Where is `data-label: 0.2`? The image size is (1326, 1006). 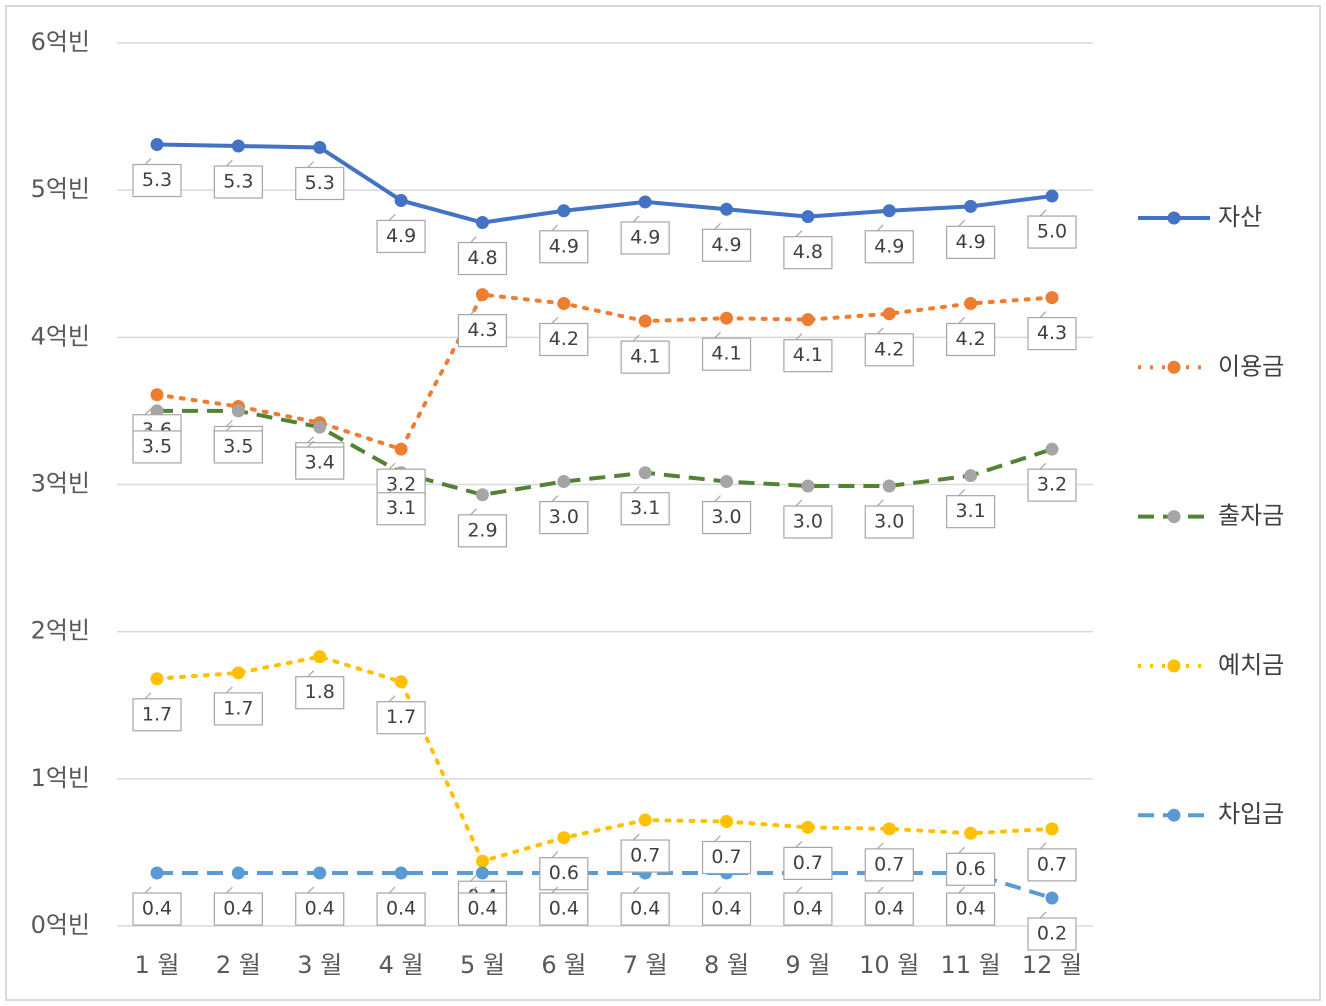 data-label: 0.2 is located at coordinates (1052, 934).